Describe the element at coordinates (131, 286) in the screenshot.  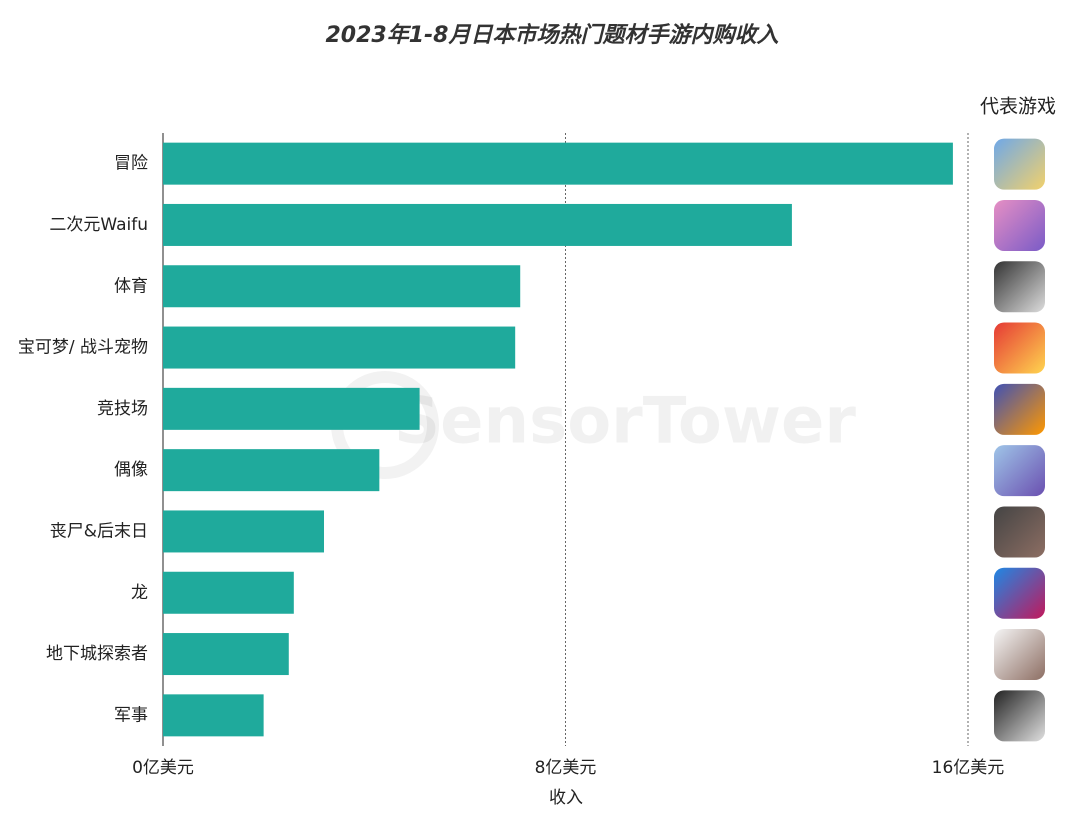
I see `y-tick-label: 体育` at that location.